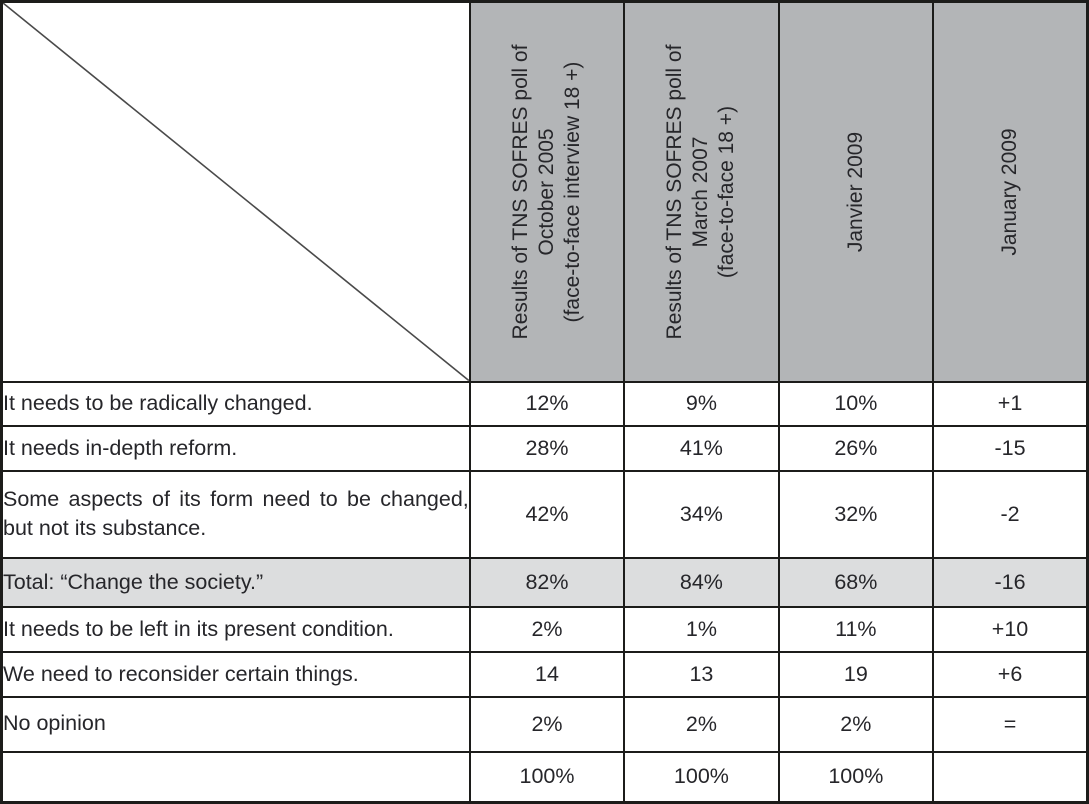 This screenshot has height=804, width=1089. Describe the element at coordinates (701, 514) in the screenshot. I see `value-cell: 34%` at that location.